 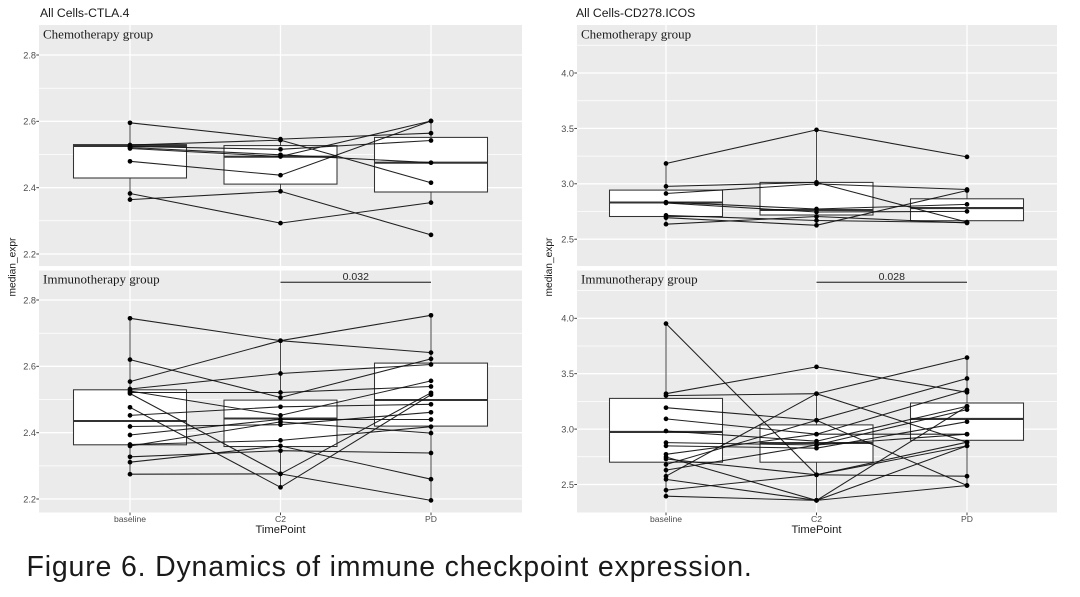 I want to click on svg-text: 0.032, so click(x=356, y=277).